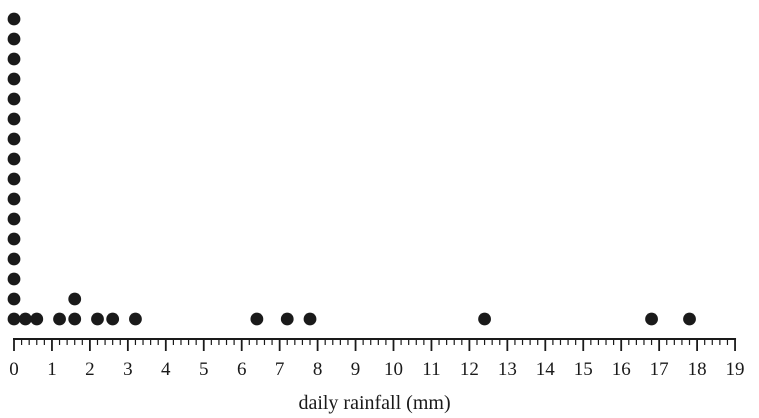  What do you see at coordinates (431, 369) in the screenshot?
I see `x-tick-label: 11` at bounding box center [431, 369].